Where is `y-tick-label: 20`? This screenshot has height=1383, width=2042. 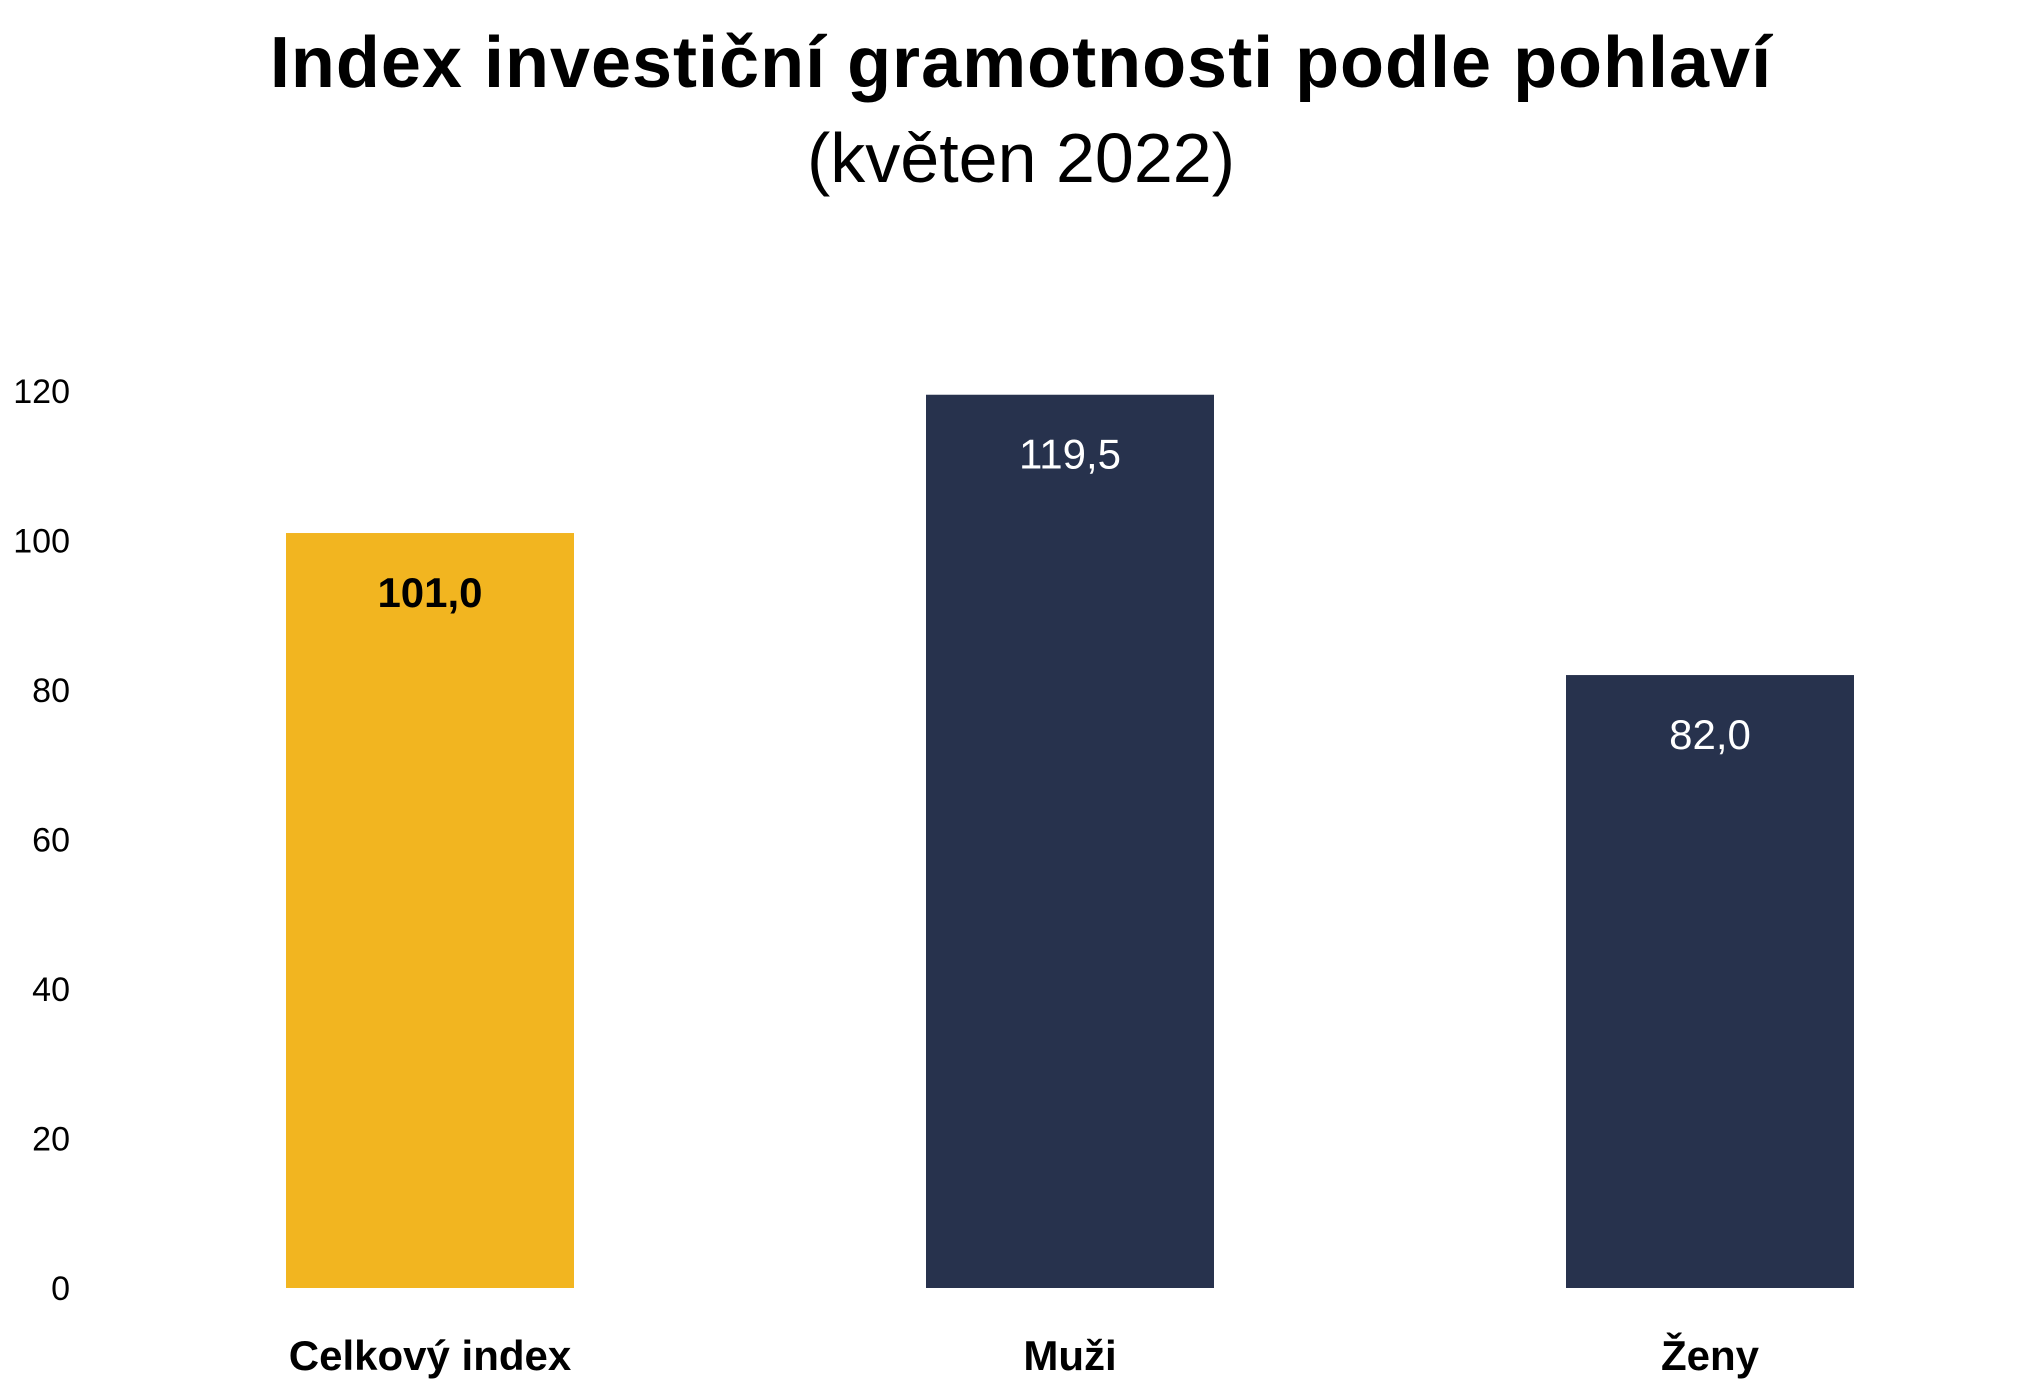 y-tick-label: 20 is located at coordinates (51, 1140).